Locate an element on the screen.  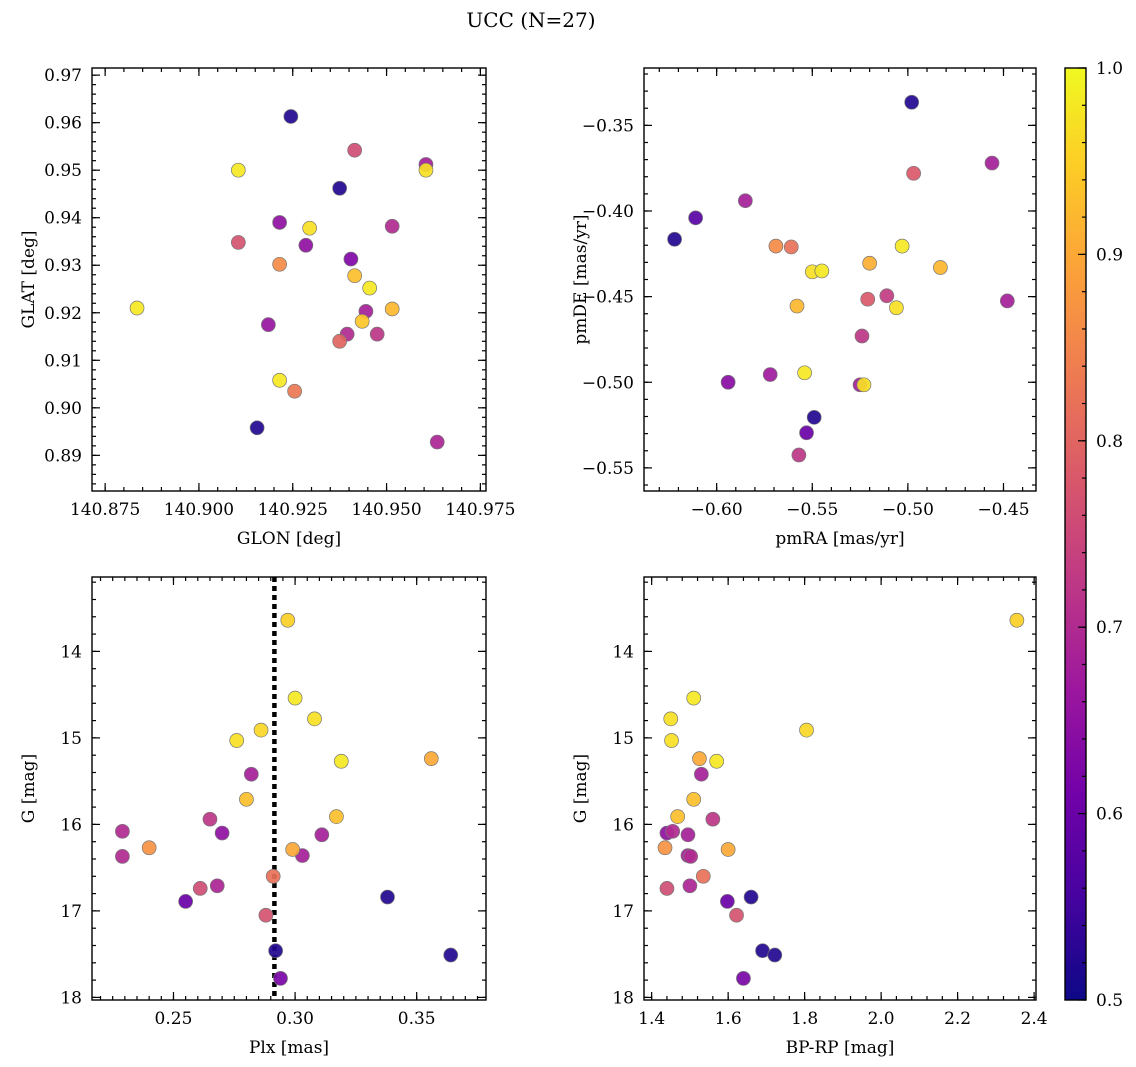
y-tick-label: 18 is located at coordinates (71, 998).